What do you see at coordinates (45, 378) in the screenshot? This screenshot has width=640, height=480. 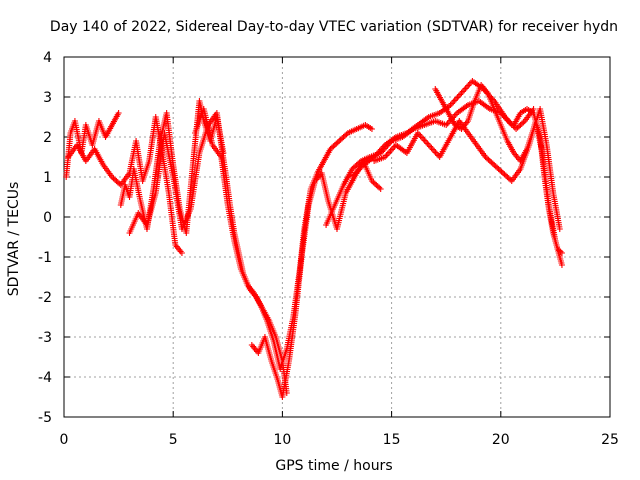 I see `y-tick-label: -4` at bounding box center [45, 378].